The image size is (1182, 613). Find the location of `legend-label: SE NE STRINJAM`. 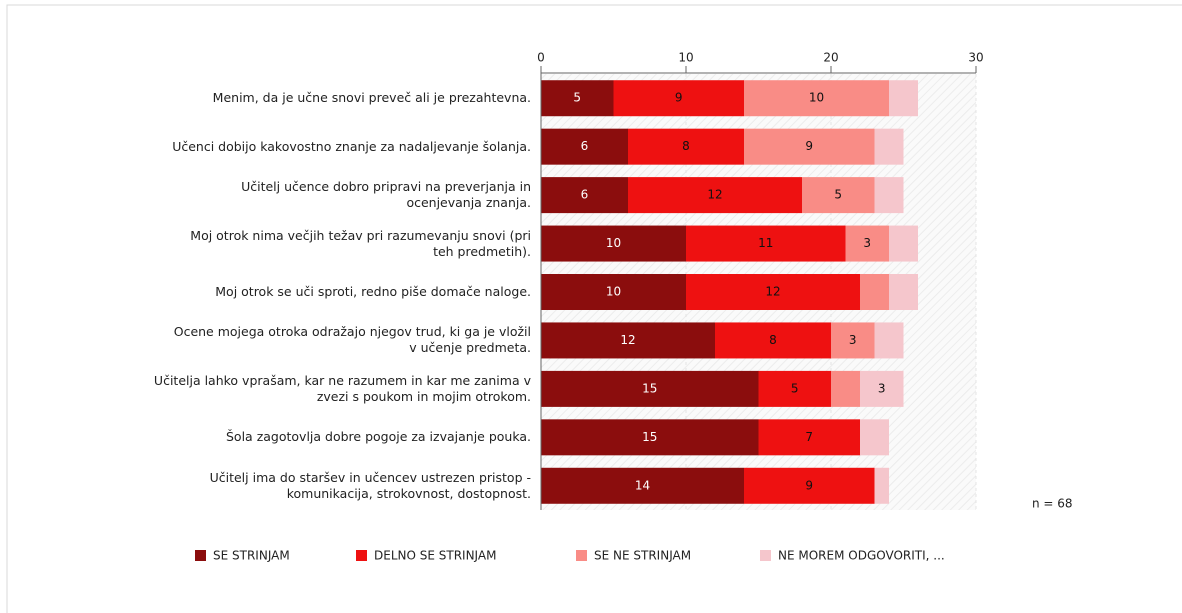

legend-label: SE NE STRINJAM is located at coordinates (642, 556).